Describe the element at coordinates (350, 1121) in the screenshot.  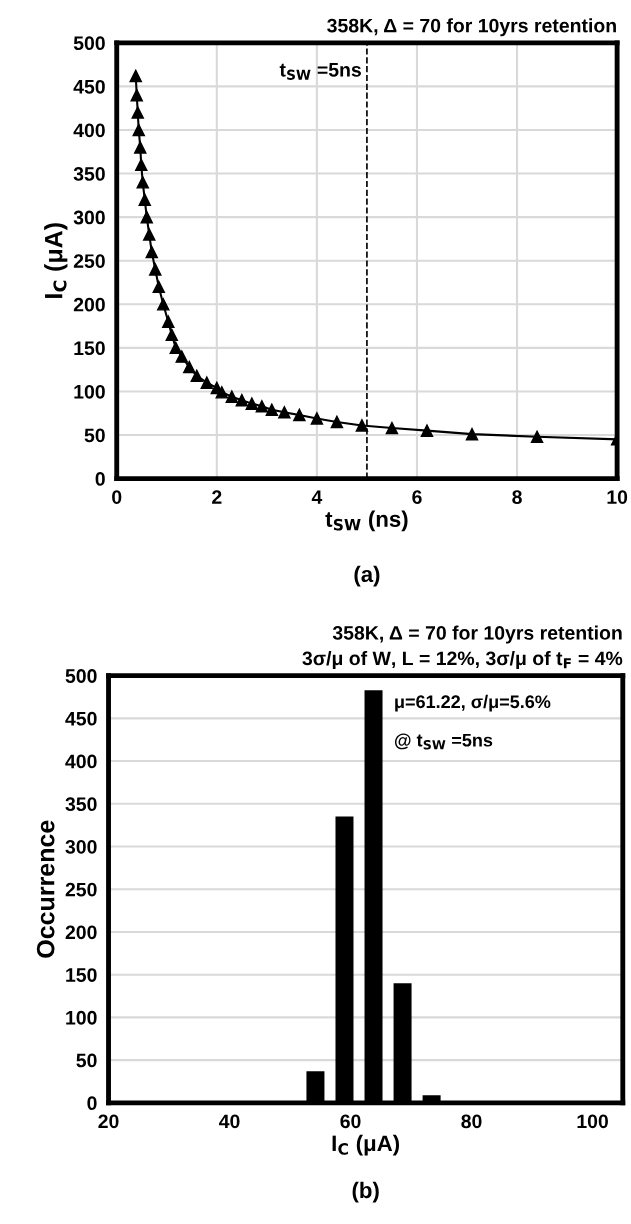
I see `x-tick-label: 60` at that location.